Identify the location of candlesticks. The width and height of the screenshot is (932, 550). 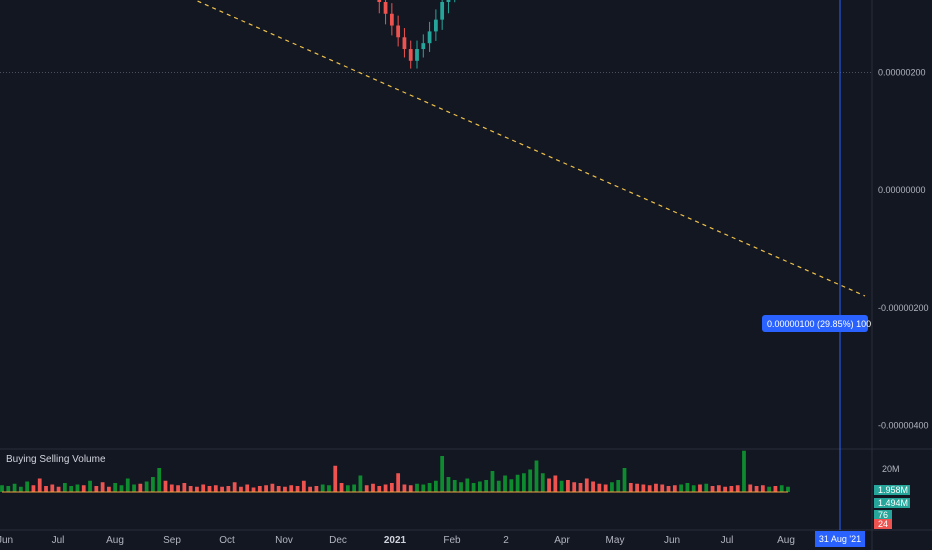
(416, 34).